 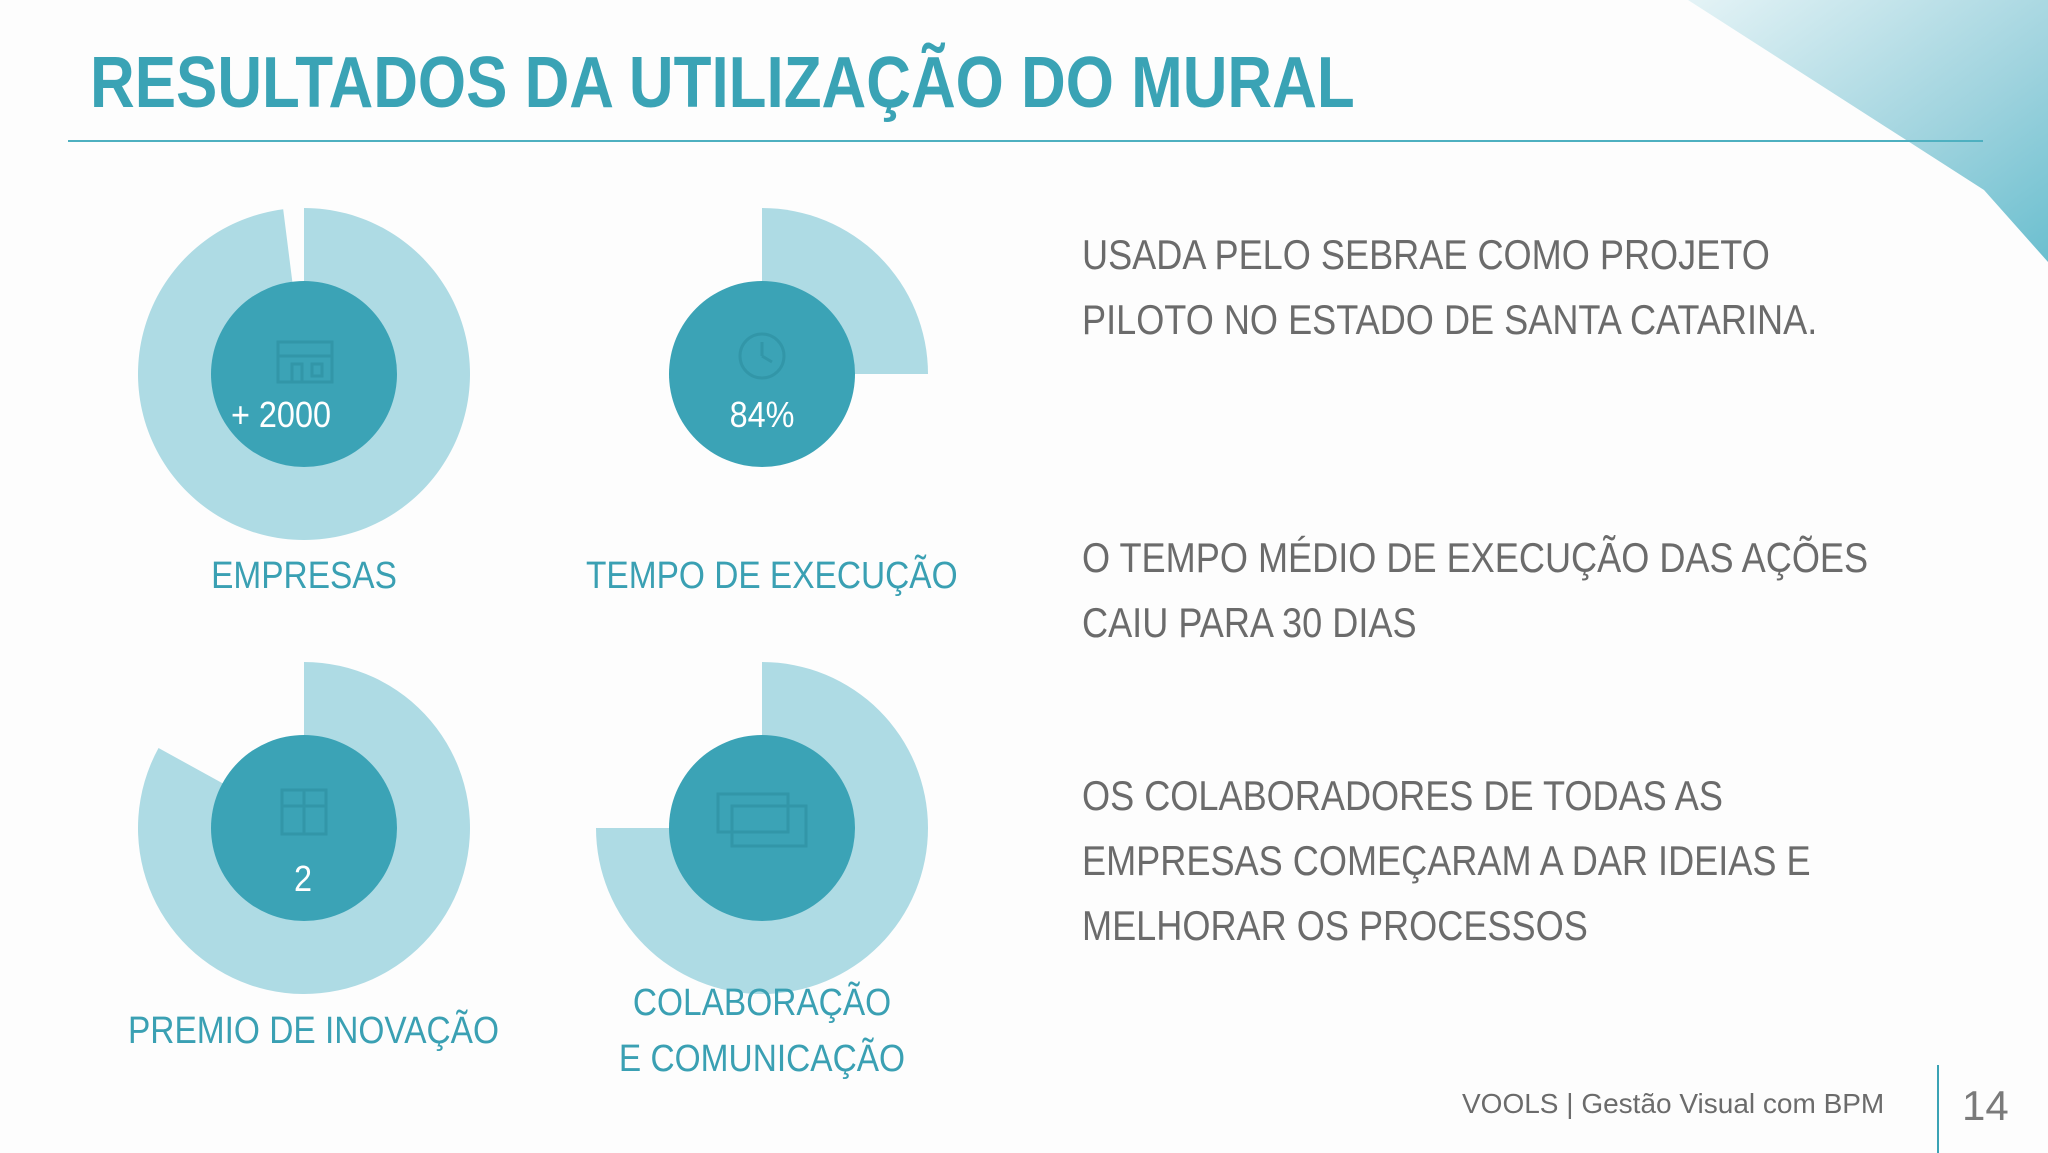 What do you see at coordinates (1446, 860) in the screenshot?
I see `statement-line: EMPRESAS COMEÇARAM A DAR IDEIAS E` at bounding box center [1446, 860].